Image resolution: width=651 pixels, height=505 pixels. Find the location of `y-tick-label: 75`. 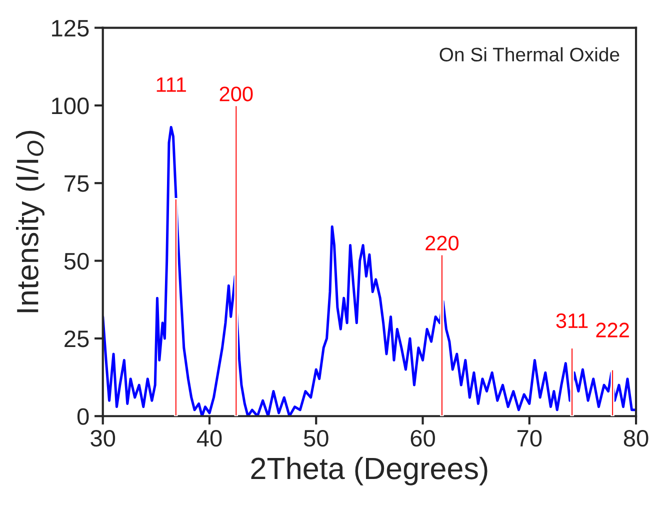

y-tick-label: 75 is located at coordinates (76, 183).